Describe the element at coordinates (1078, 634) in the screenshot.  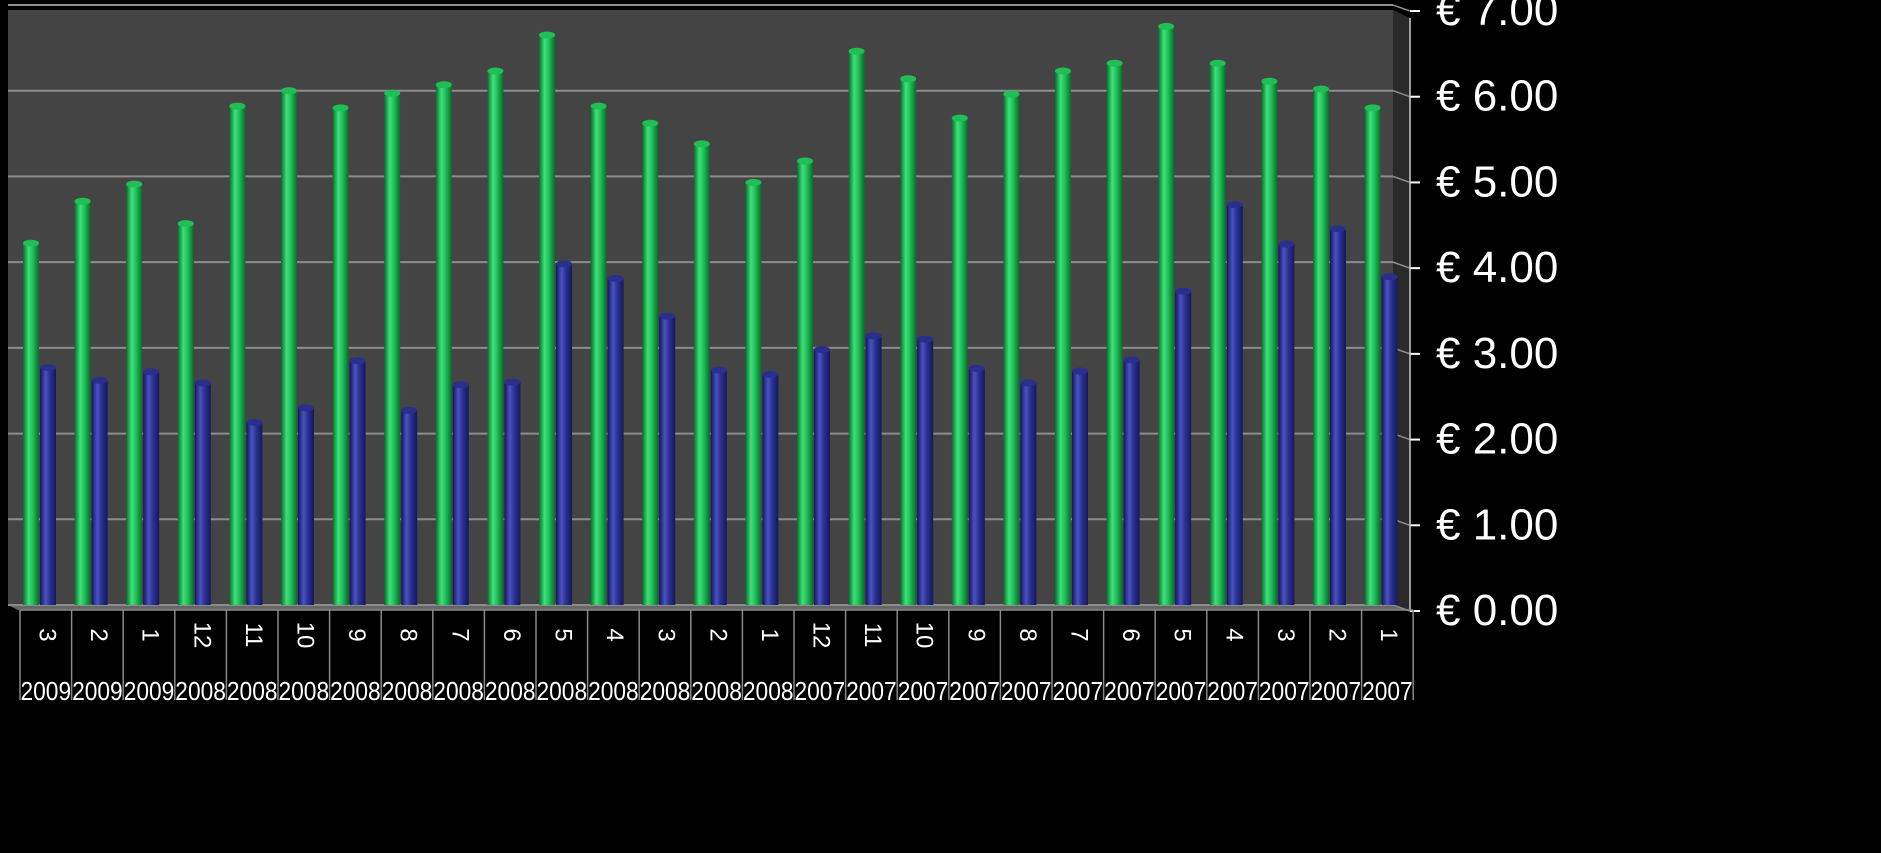
I see `x-month-label: 7` at that location.